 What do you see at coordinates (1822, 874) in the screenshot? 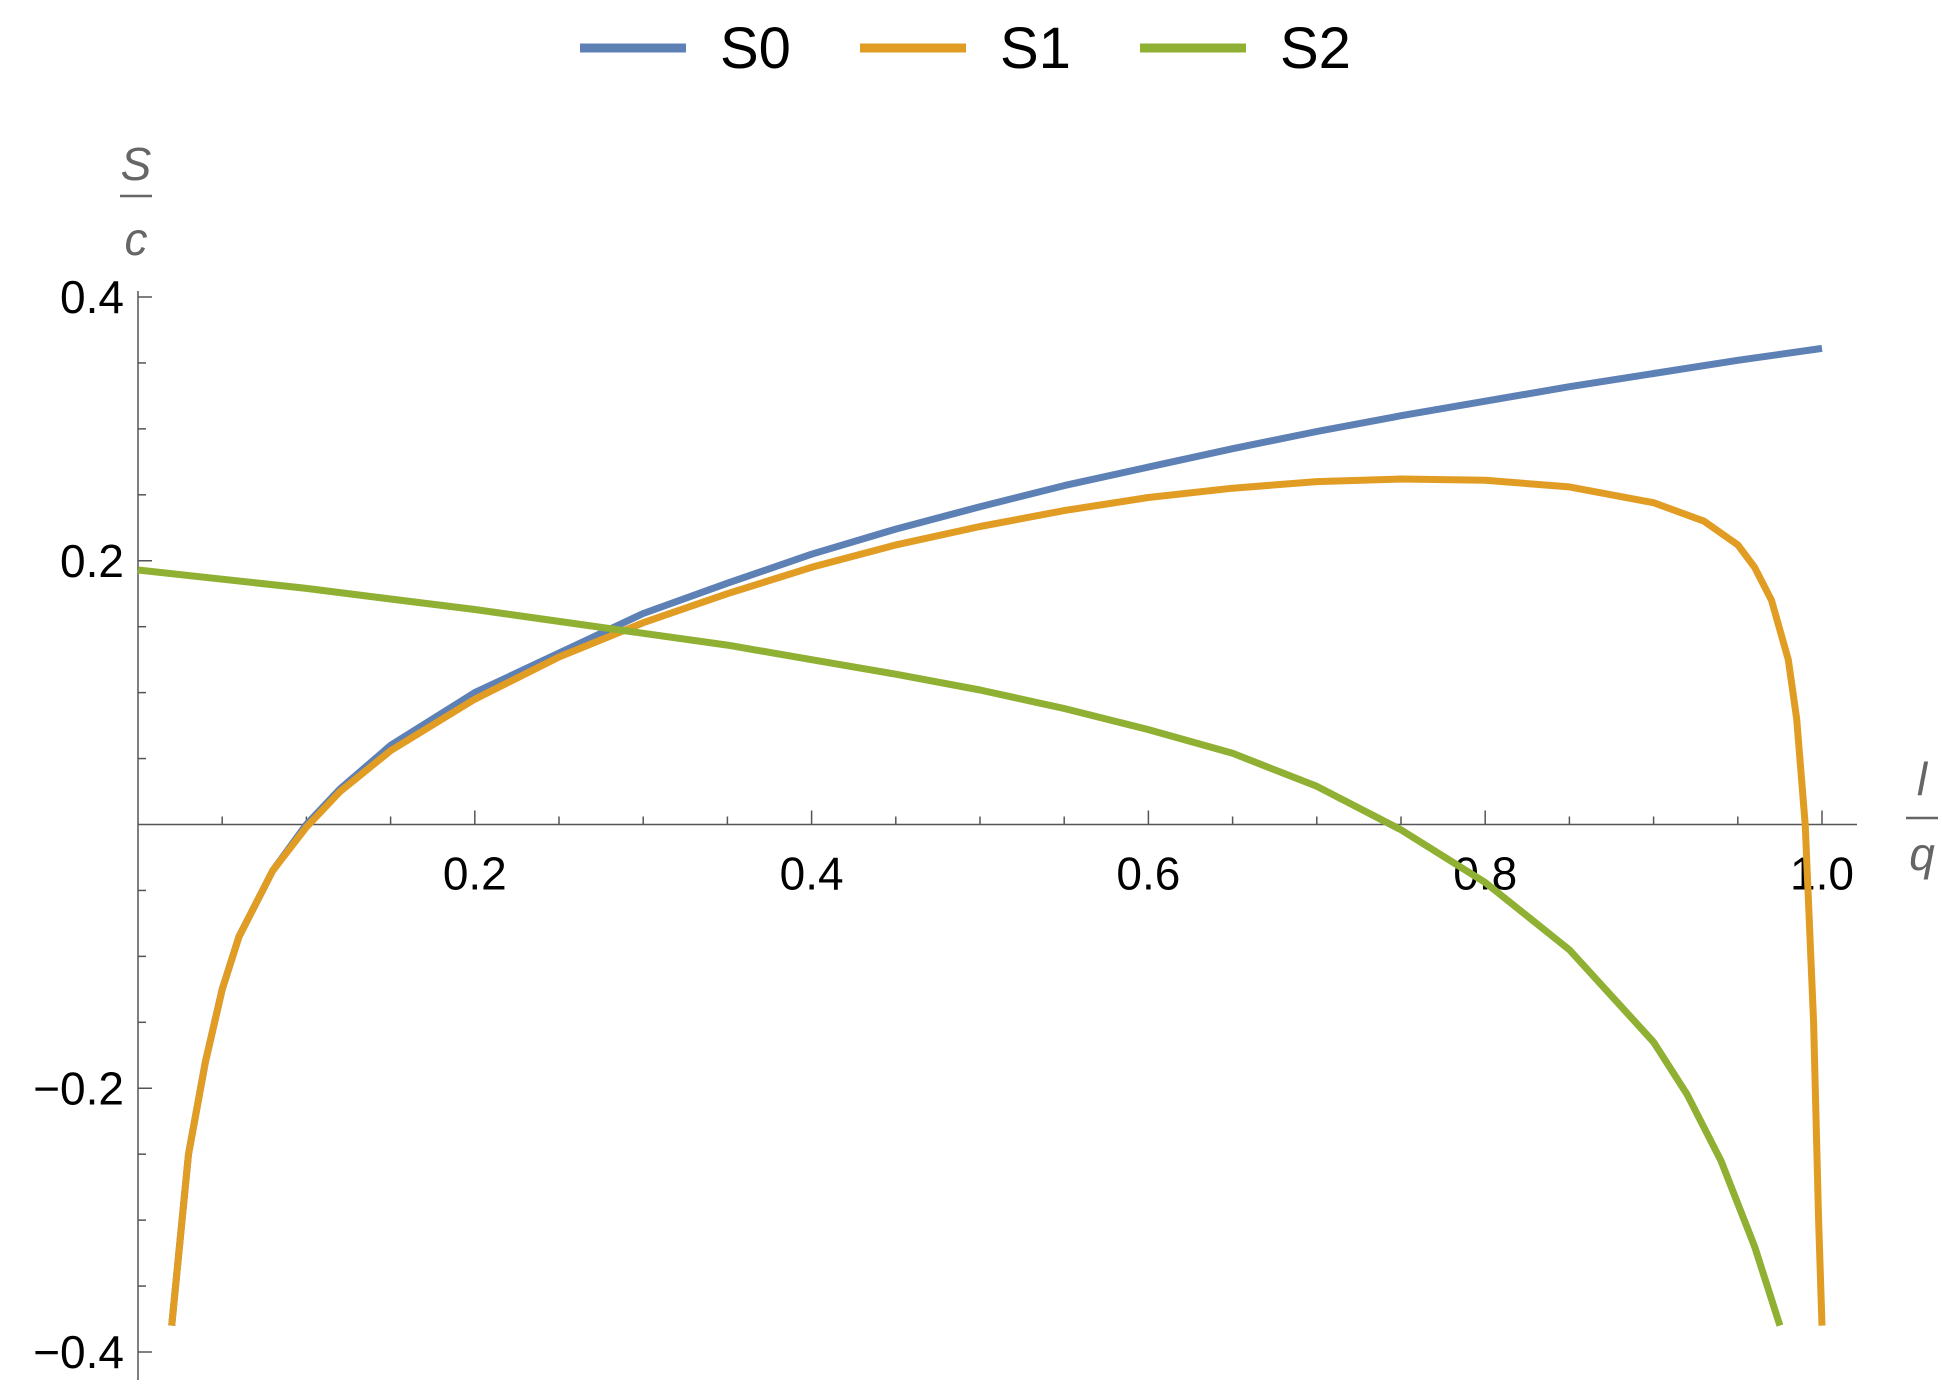
I see `x-tick-label: 1.0` at bounding box center [1822, 874].